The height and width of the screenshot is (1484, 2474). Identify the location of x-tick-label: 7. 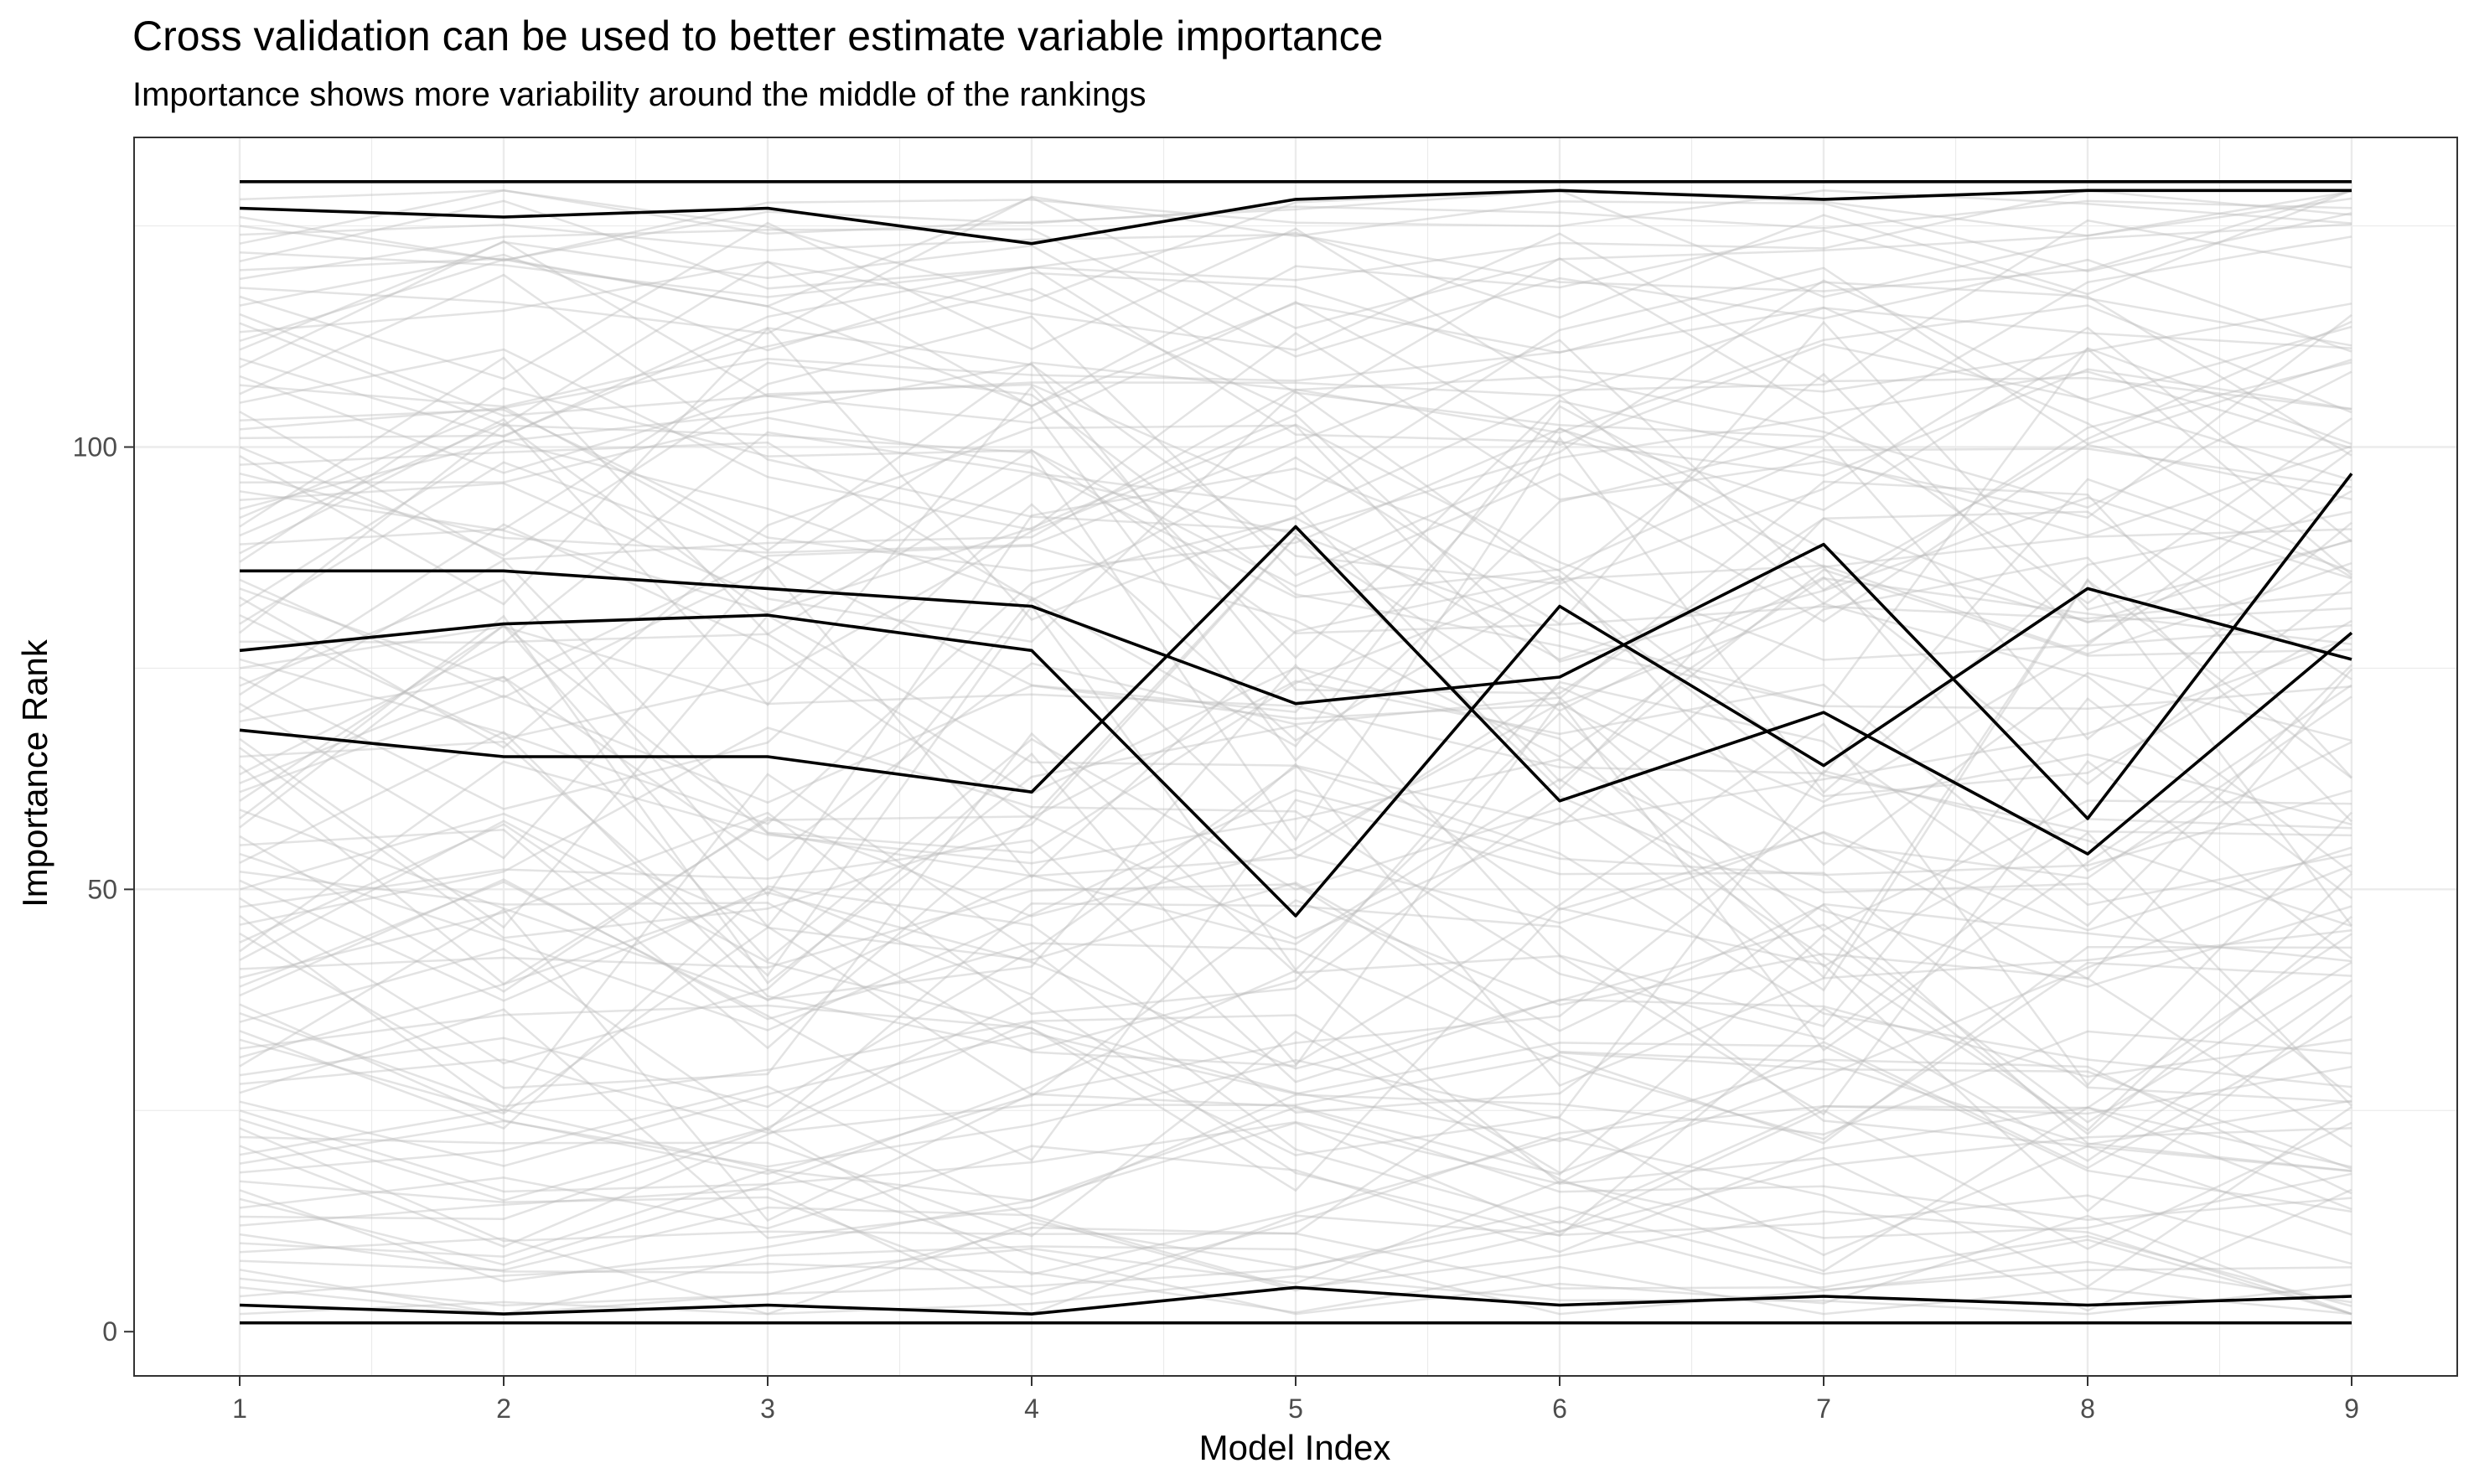
(1823, 1409).